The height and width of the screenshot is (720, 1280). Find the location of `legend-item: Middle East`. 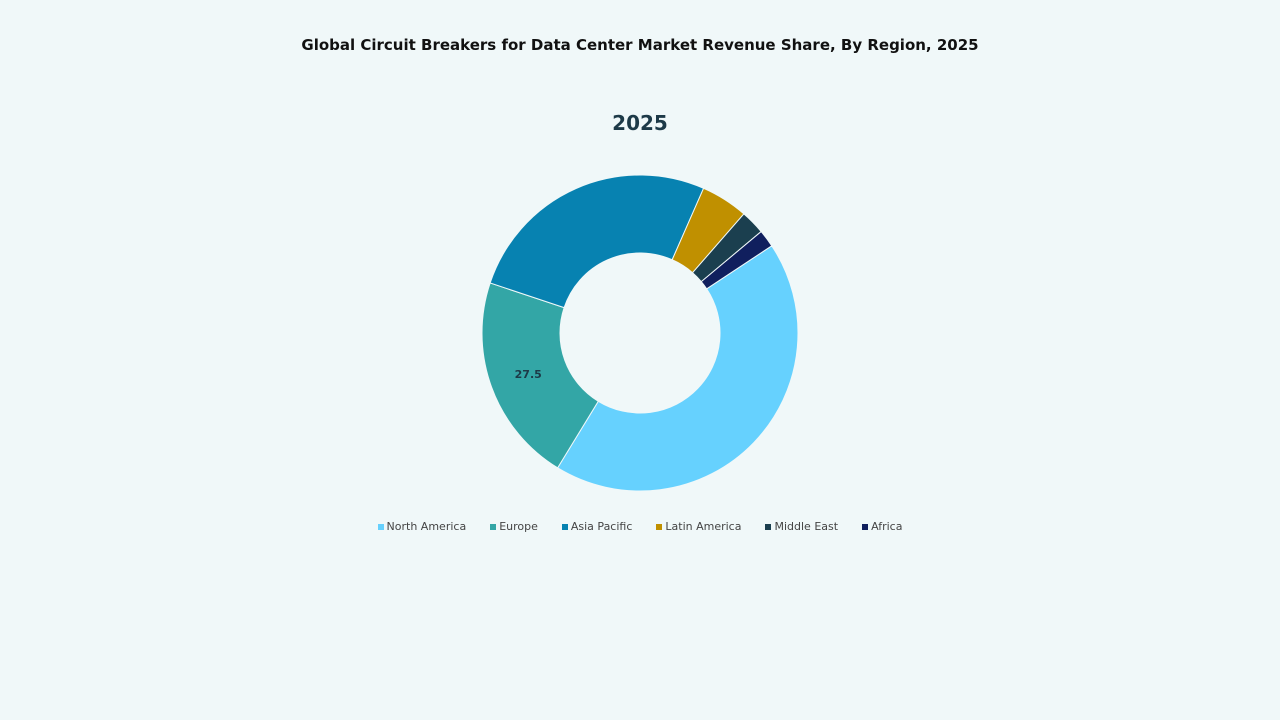

legend-item: Middle East is located at coordinates (801, 526).